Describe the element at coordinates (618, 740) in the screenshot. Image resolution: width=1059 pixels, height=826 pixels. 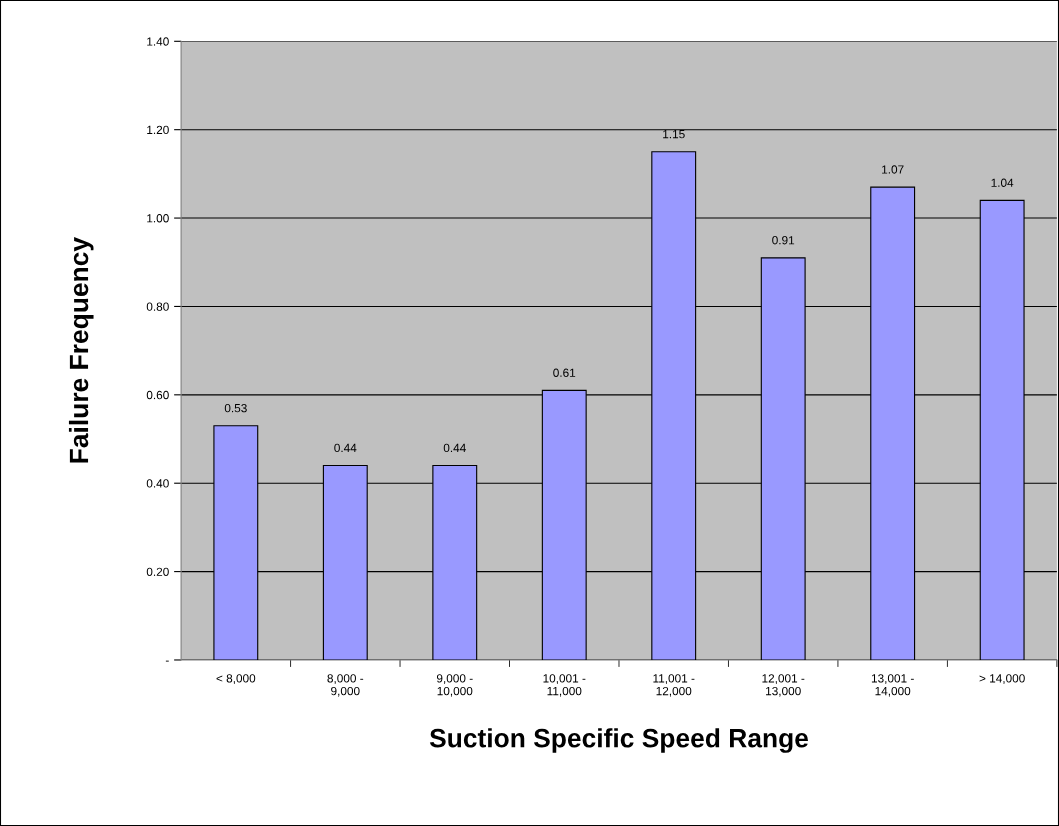
I see `x-axis-title: Suction Specific Speed Range` at that location.